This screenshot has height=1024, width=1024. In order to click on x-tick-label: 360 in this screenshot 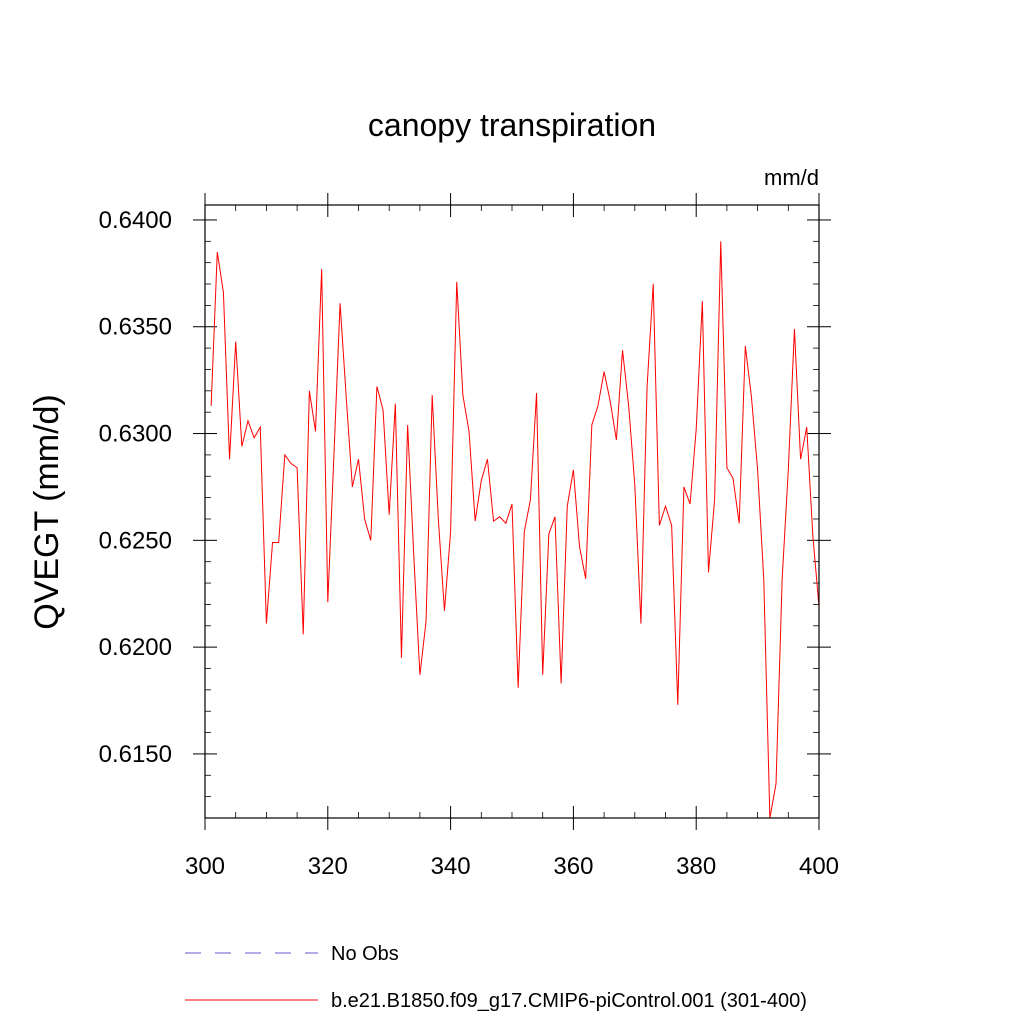, I will do `click(573, 866)`.